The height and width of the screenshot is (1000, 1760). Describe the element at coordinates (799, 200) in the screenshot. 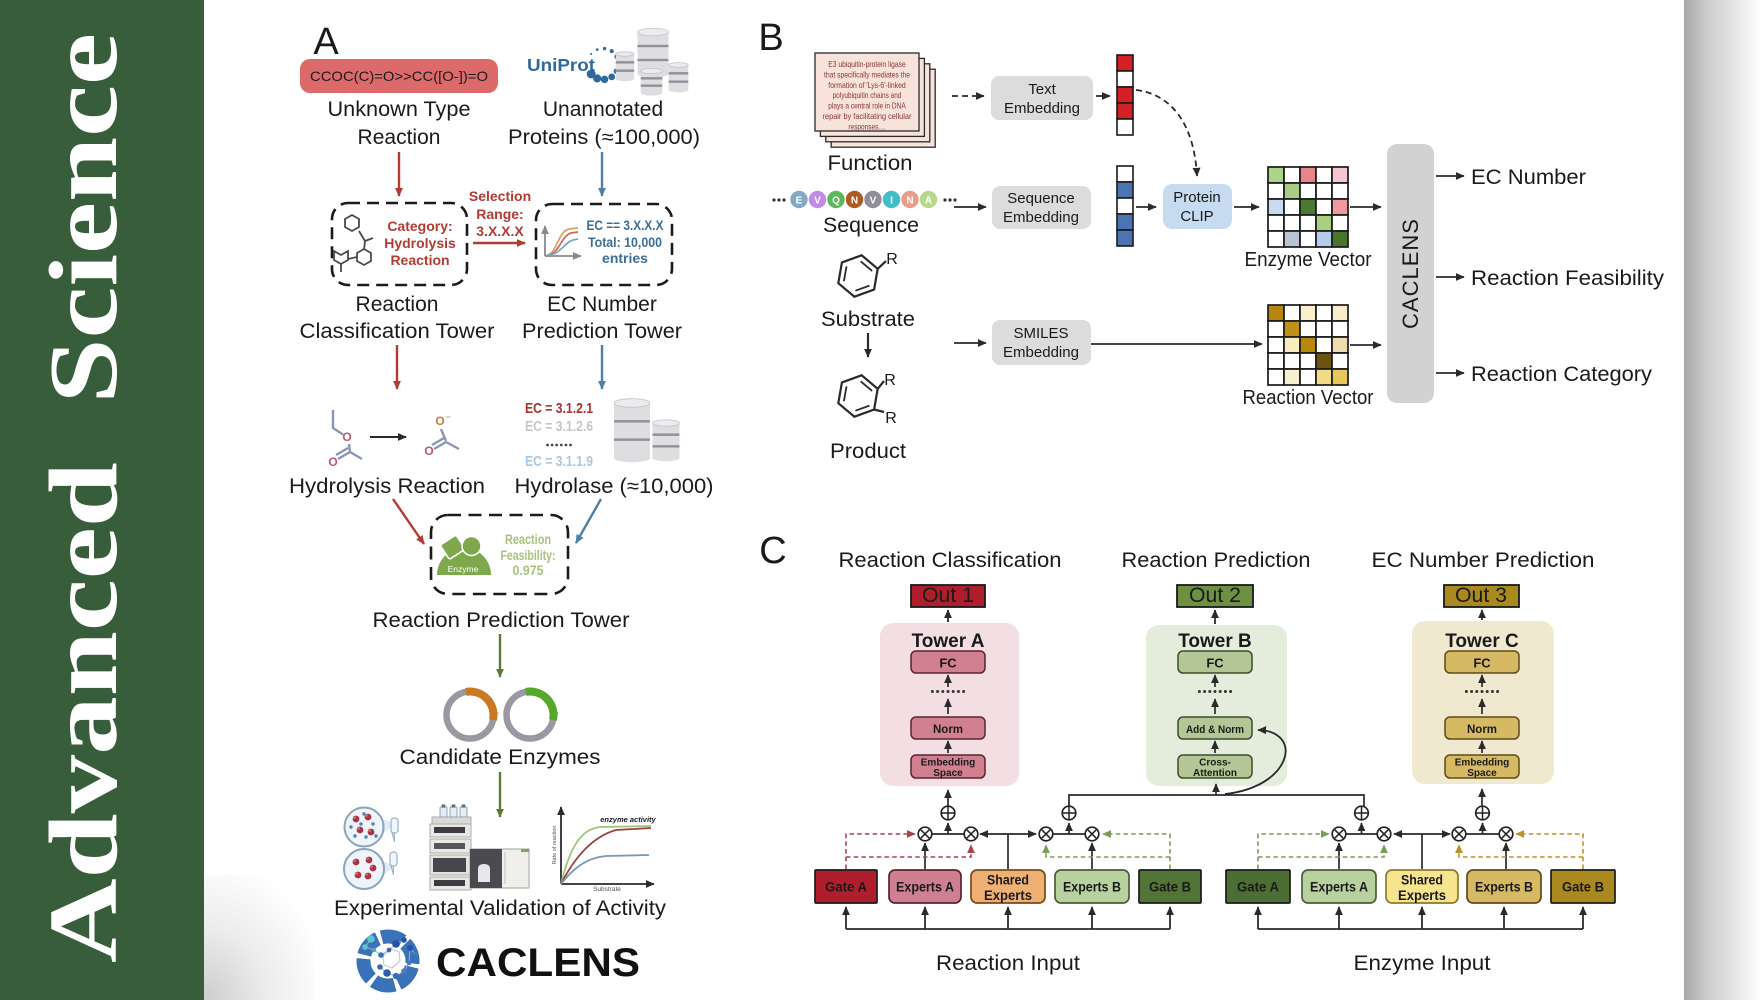

I see `svg-text: E` at that location.